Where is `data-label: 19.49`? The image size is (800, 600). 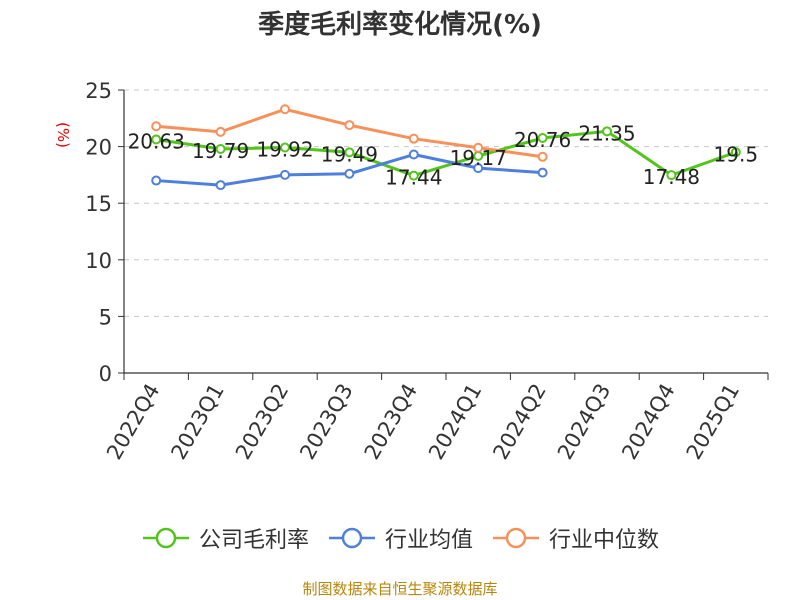
data-label: 19.49 is located at coordinates (349, 154).